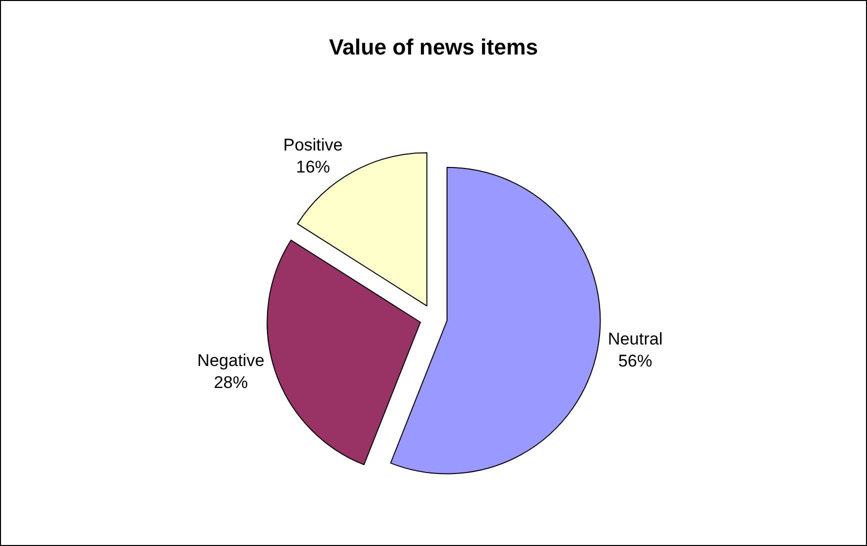  What do you see at coordinates (231, 382) in the screenshot?
I see `data-label: 28%` at bounding box center [231, 382].